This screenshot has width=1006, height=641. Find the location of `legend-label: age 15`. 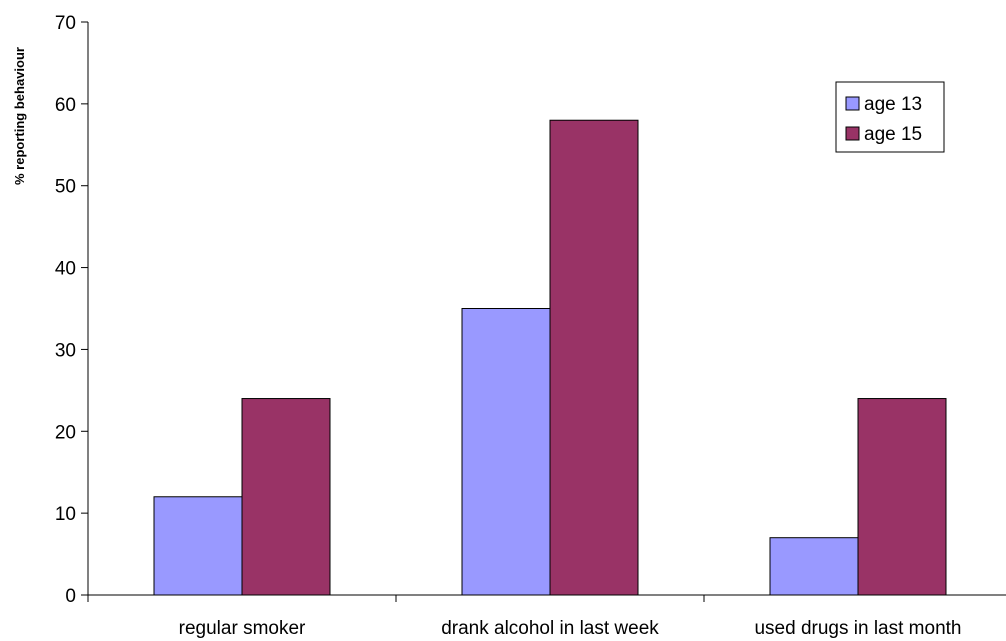

legend-label: age 15 is located at coordinates (893, 134).